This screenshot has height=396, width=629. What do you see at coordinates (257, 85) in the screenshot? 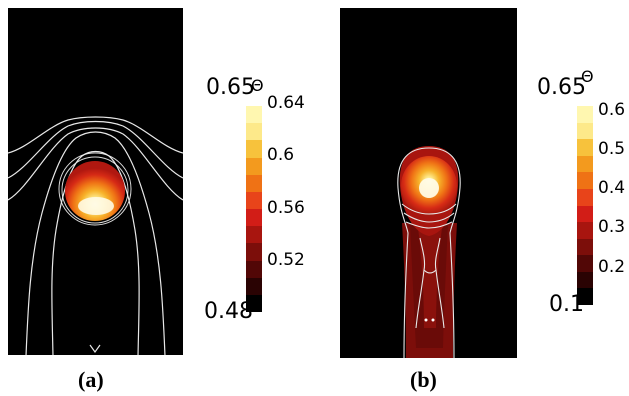
I see `colorbar-a-symbol: Θ` at bounding box center [257, 85].